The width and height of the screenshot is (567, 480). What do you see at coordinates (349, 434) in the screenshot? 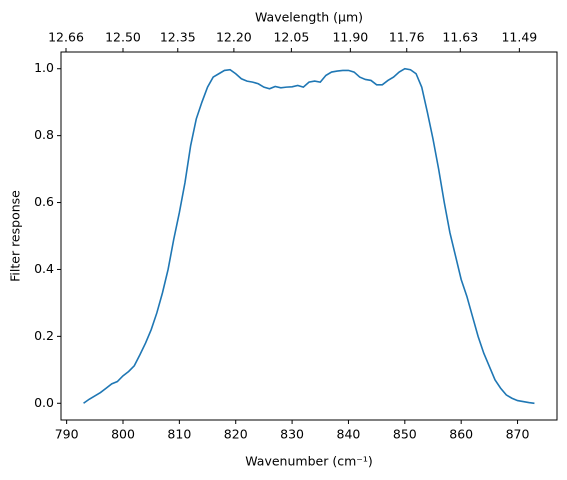
I see `x-tick-label: 840` at bounding box center [349, 434].